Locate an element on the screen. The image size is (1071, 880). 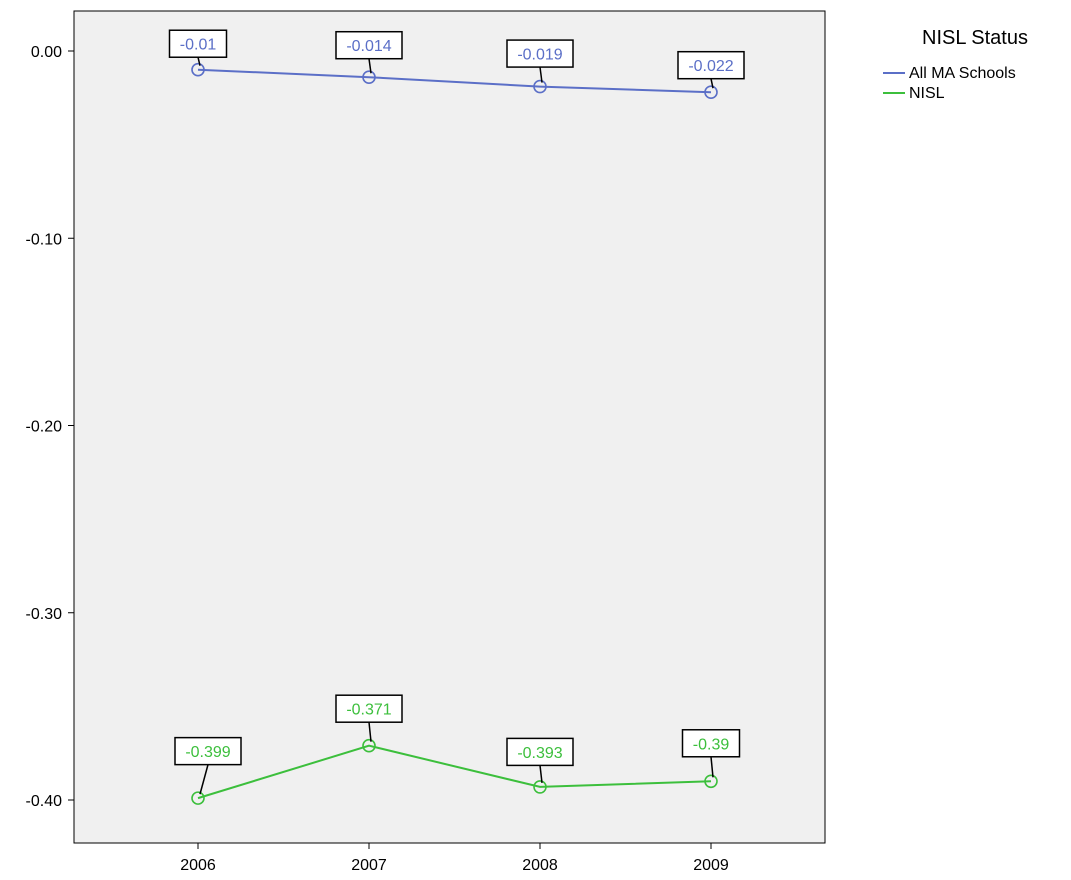
data-label: -0.39 is located at coordinates (711, 753).